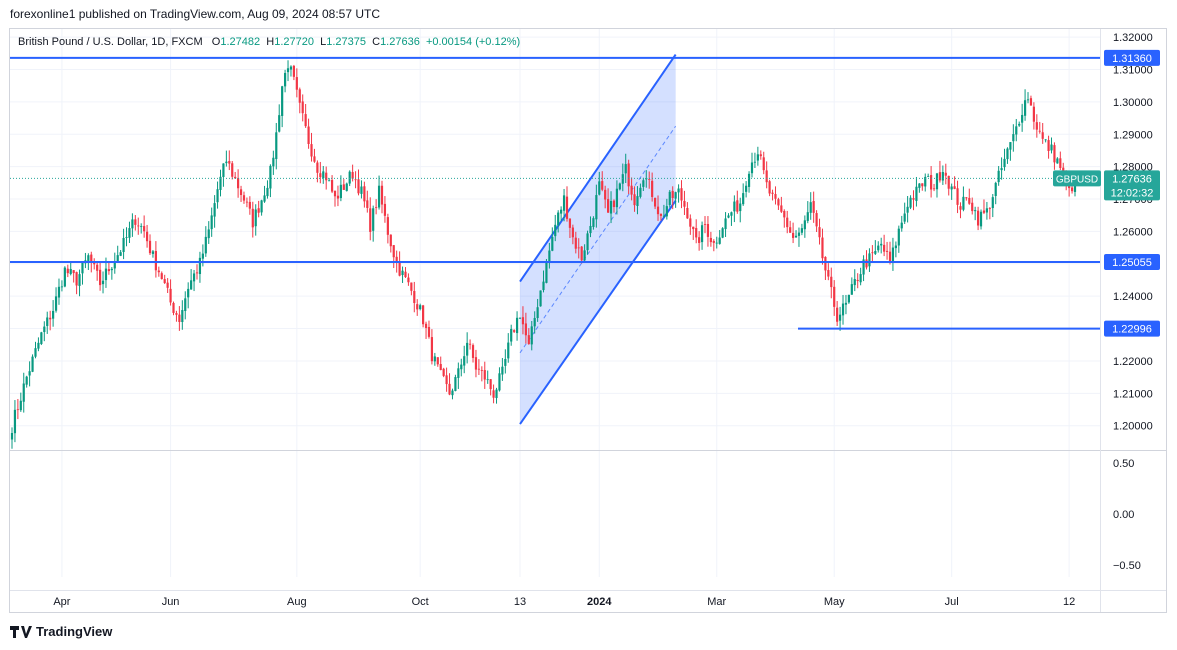 The width and height of the screenshot is (1177, 650). I want to click on price-tick-label: 1.21000, so click(1133, 394).